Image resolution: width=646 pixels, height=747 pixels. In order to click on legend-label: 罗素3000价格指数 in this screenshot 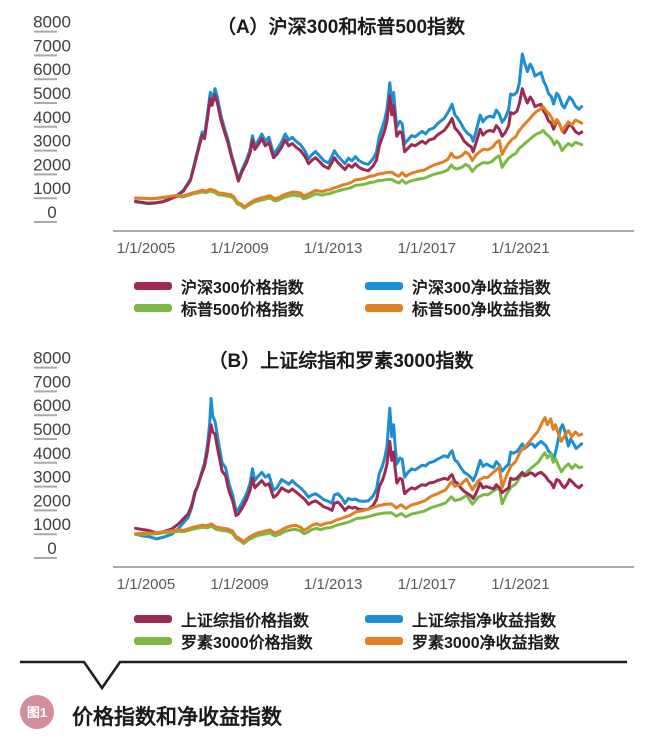, I will do `click(247, 643)`.